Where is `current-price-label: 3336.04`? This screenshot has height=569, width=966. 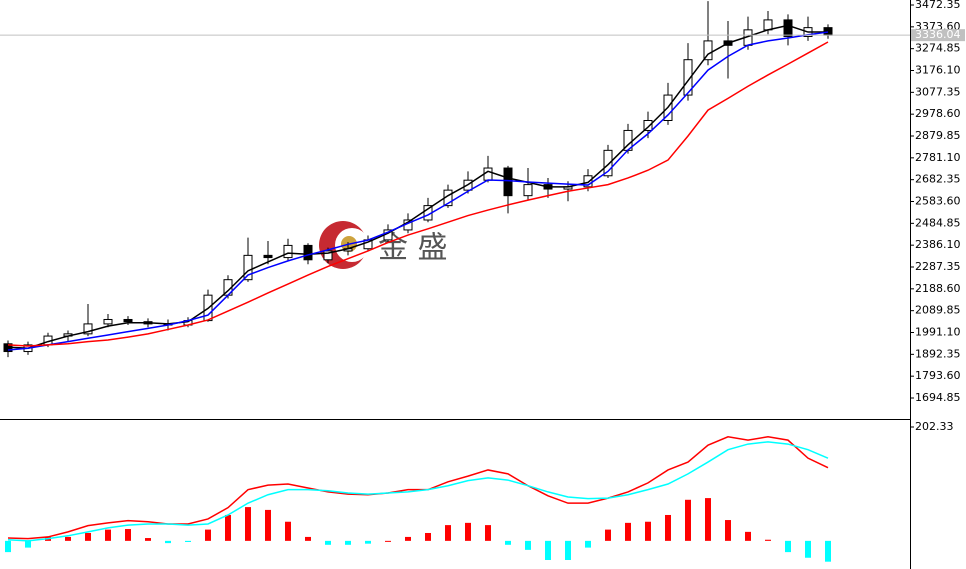 current-price-label: 3336.04 is located at coordinates (938, 34).